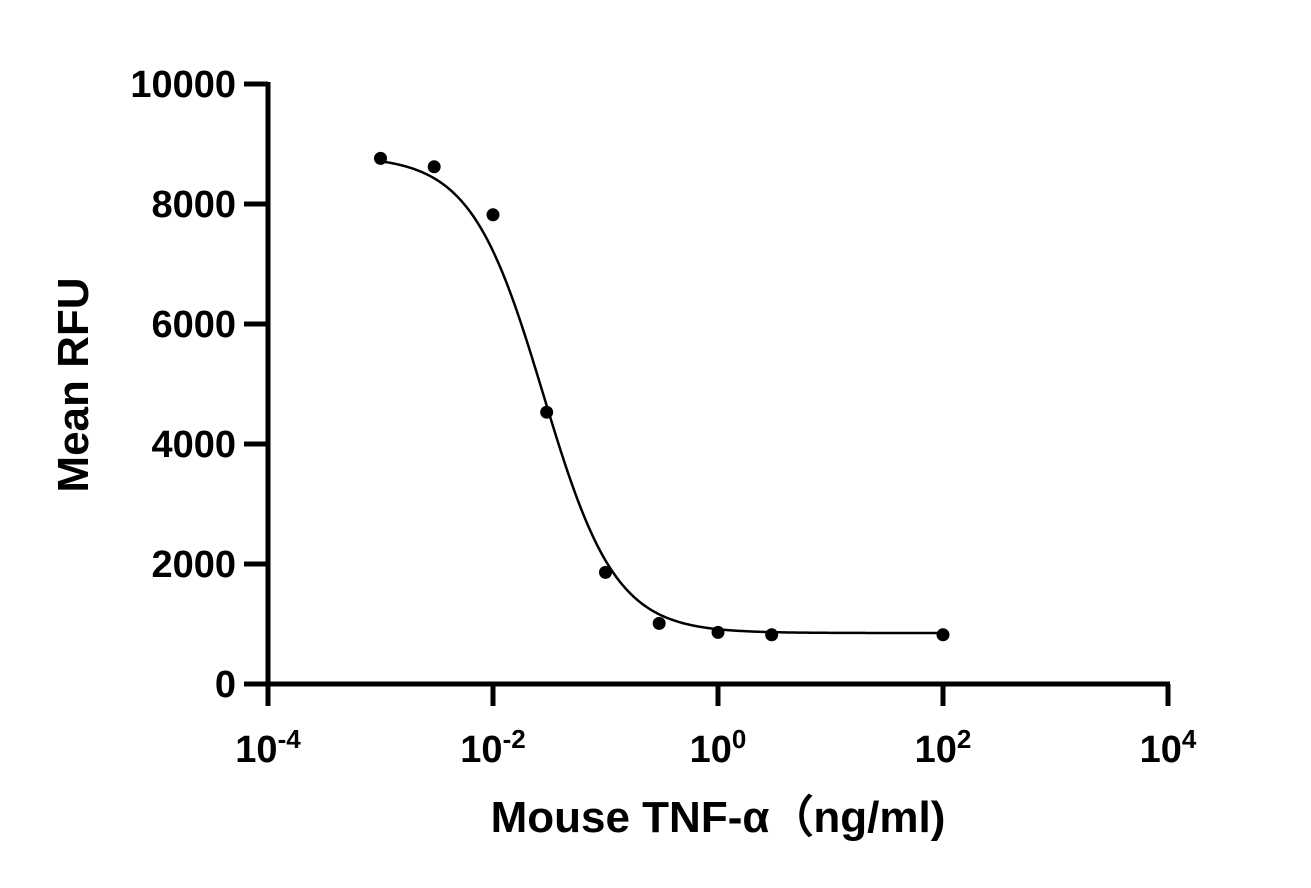 The image size is (1311, 888). I want to click on y-tick-label: 2000, so click(193, 565).